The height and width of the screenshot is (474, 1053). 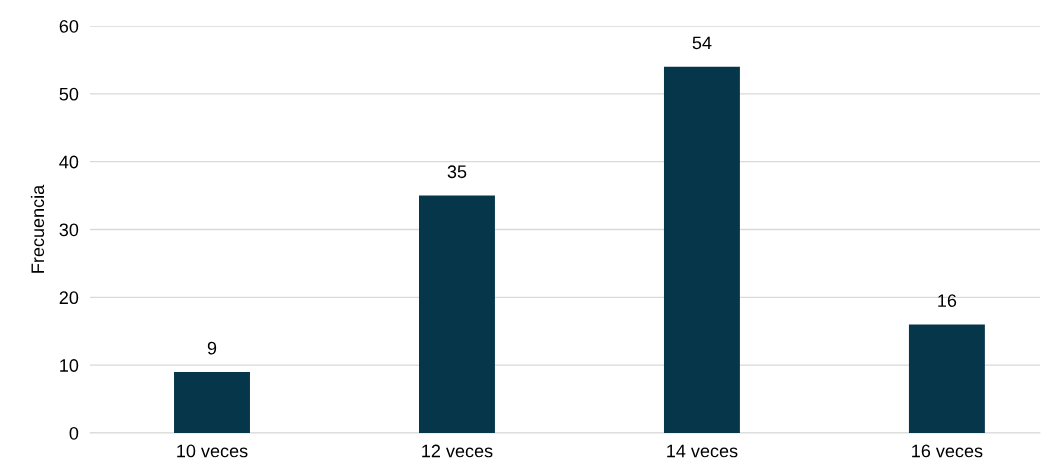 I want to click on data-label: 9, so click(x=212, y=348).